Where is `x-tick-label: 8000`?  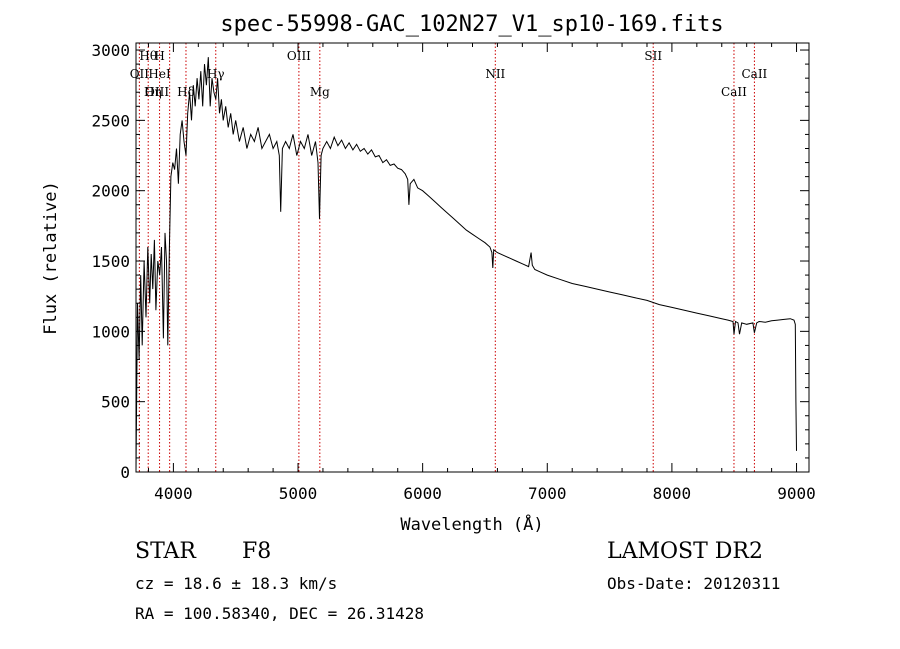
x-tick-label: 8000 is located at coordinates (672, 493).